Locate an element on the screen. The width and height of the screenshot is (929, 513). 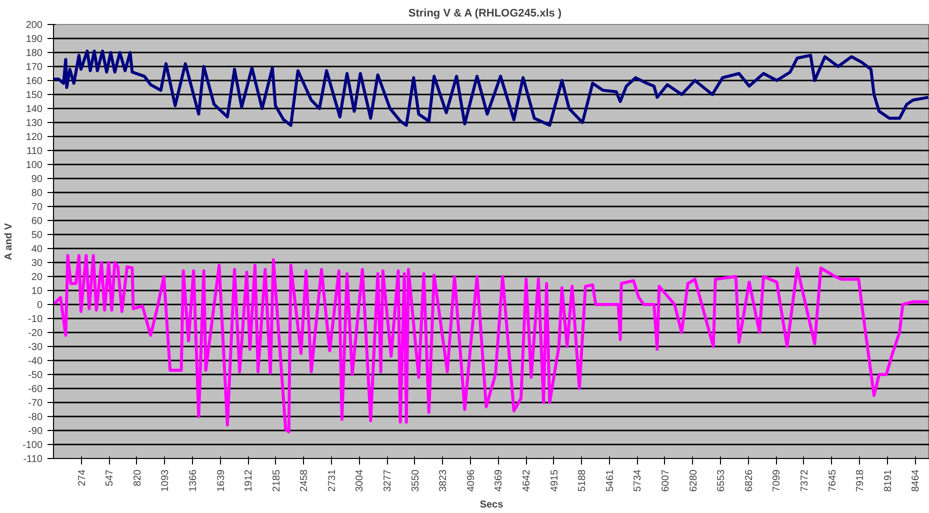
y-tick-label: 30 is located at coordinates (37, 263).